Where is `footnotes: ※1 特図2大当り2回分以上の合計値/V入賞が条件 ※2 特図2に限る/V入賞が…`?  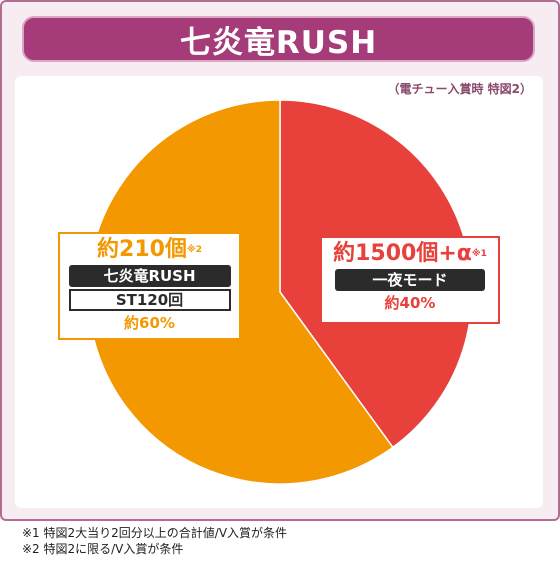
footnotes: ※1 特図2大当り2回分以上の合計値/V入賞が条件 ※2 特図2に限る/V入賞が… is located at coordinates (154, 541).